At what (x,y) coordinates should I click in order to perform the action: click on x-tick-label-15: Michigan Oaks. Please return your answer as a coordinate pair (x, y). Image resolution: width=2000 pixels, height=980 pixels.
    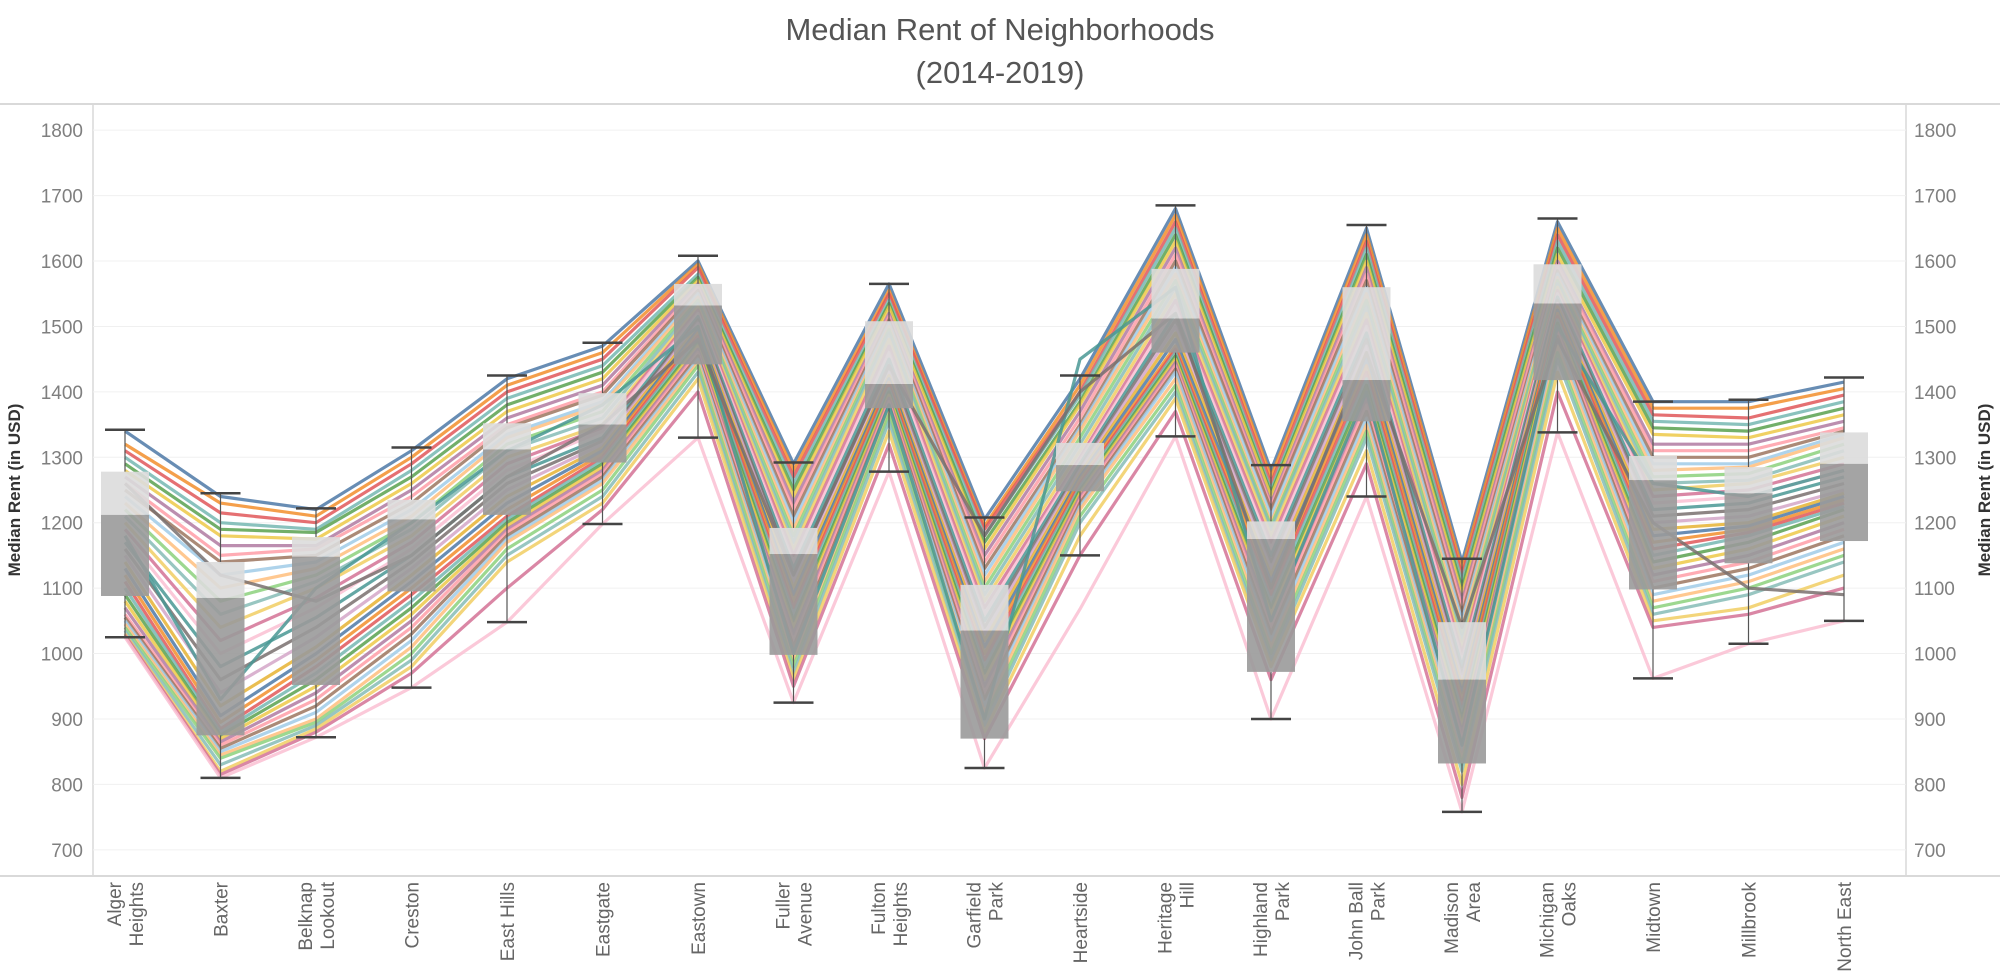
    Looking at the image, I should click on (1559, 920).